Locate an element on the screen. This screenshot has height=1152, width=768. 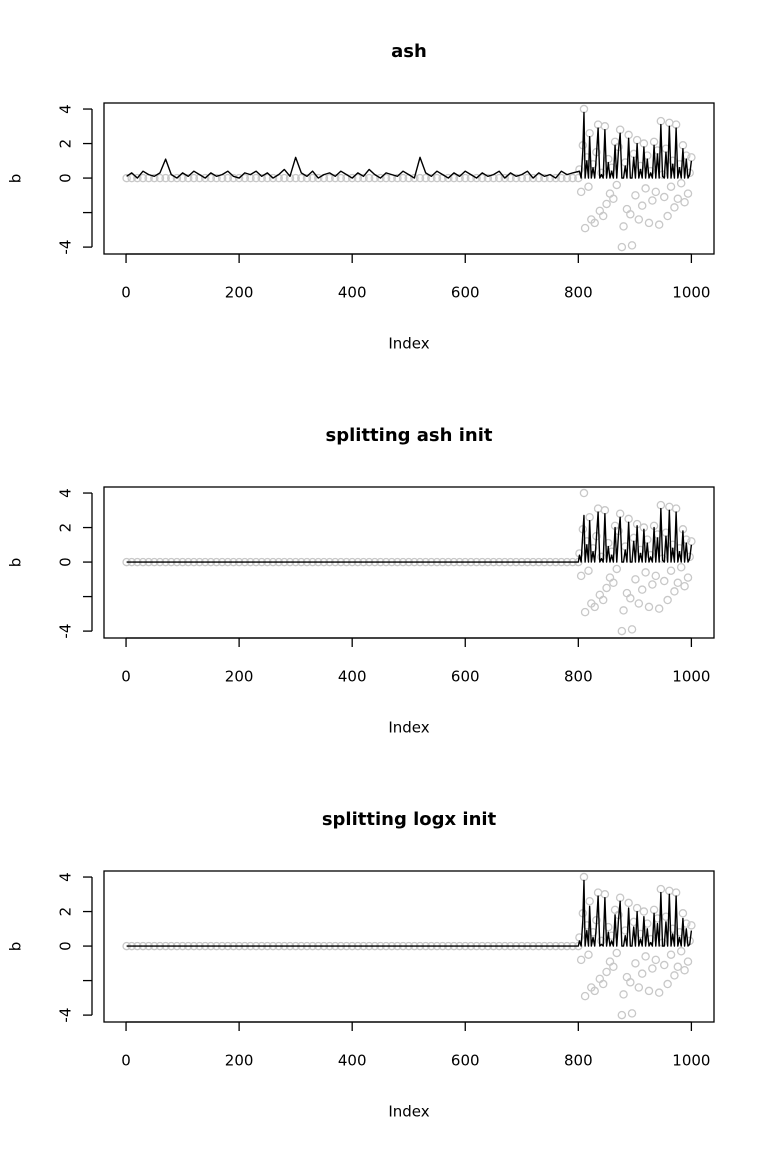
y-axis-label: b is located at coordinates (16, 563).